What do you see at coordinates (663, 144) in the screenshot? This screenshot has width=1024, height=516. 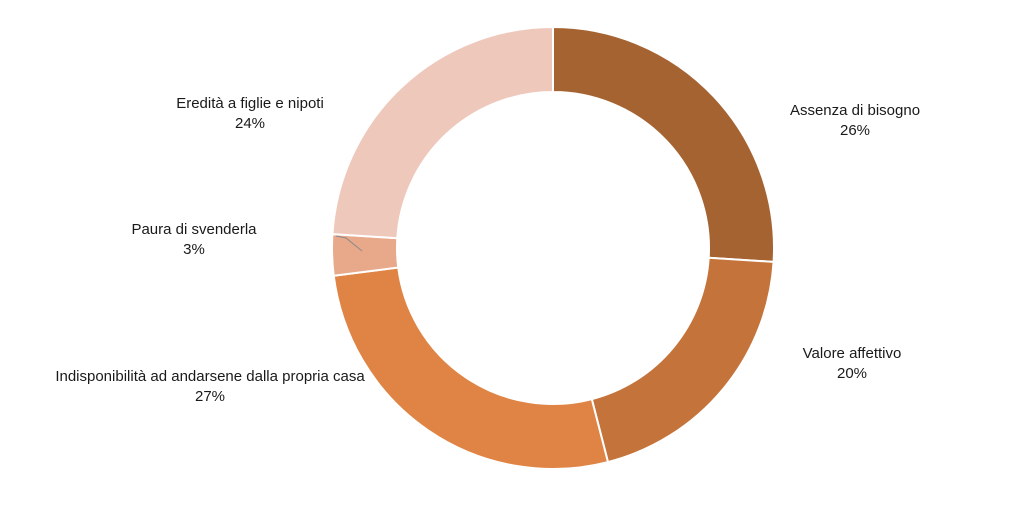 I see `slice-assenza-di-bisogno` at bounding box center [663, 144].